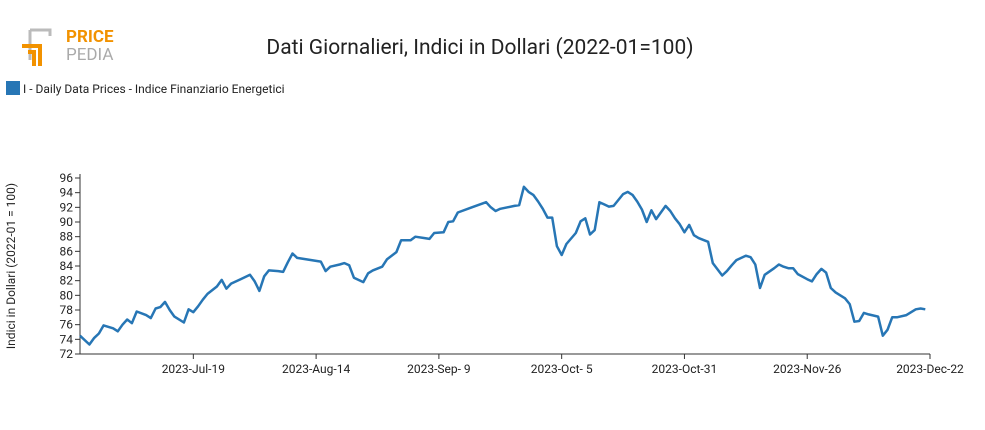 This screenshot has height=430, width=985. What do you see at coordinates (13, 88) in the screenshot?
I see `legend-swatch` at bounding box center [13, 88].